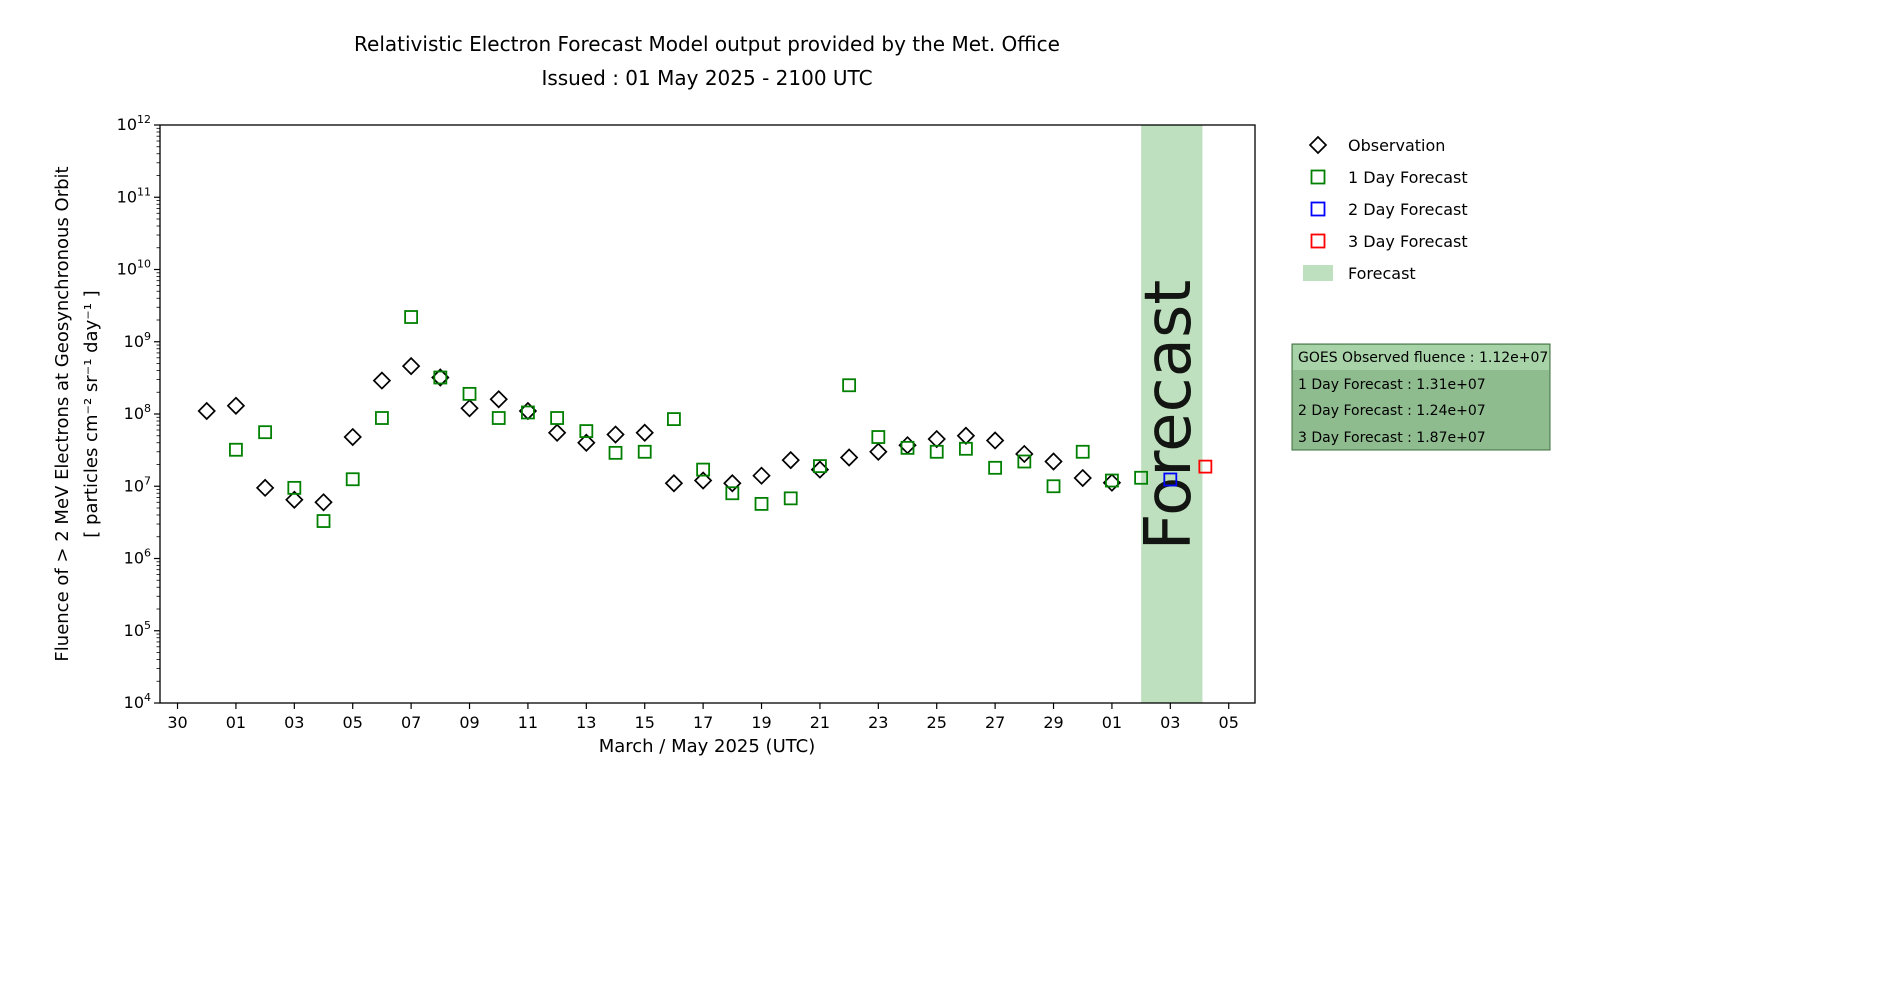  What do you see at coordinates (1169, 415) in the screenshot?
I see `forecast-band-label: Forecast` at bounding box center [1169, 415].